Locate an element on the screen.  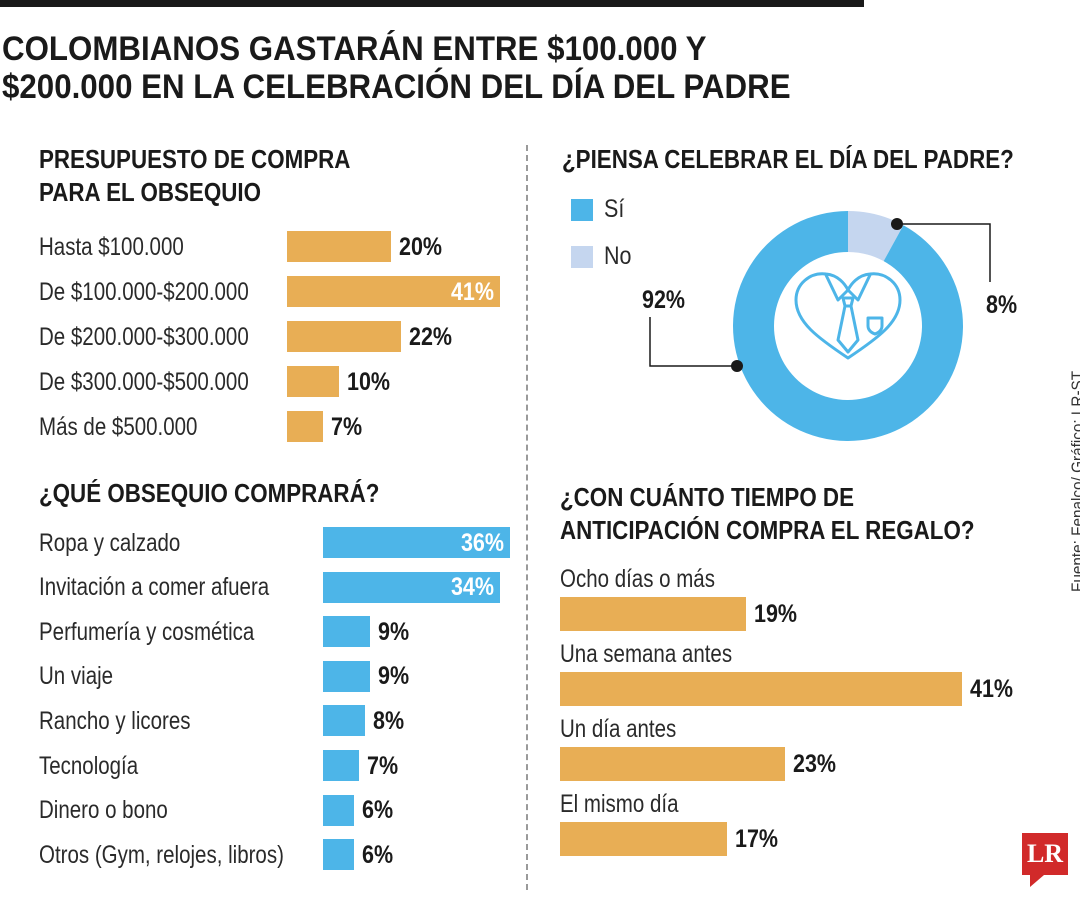
top-rule is located at coordinates (432, 3).